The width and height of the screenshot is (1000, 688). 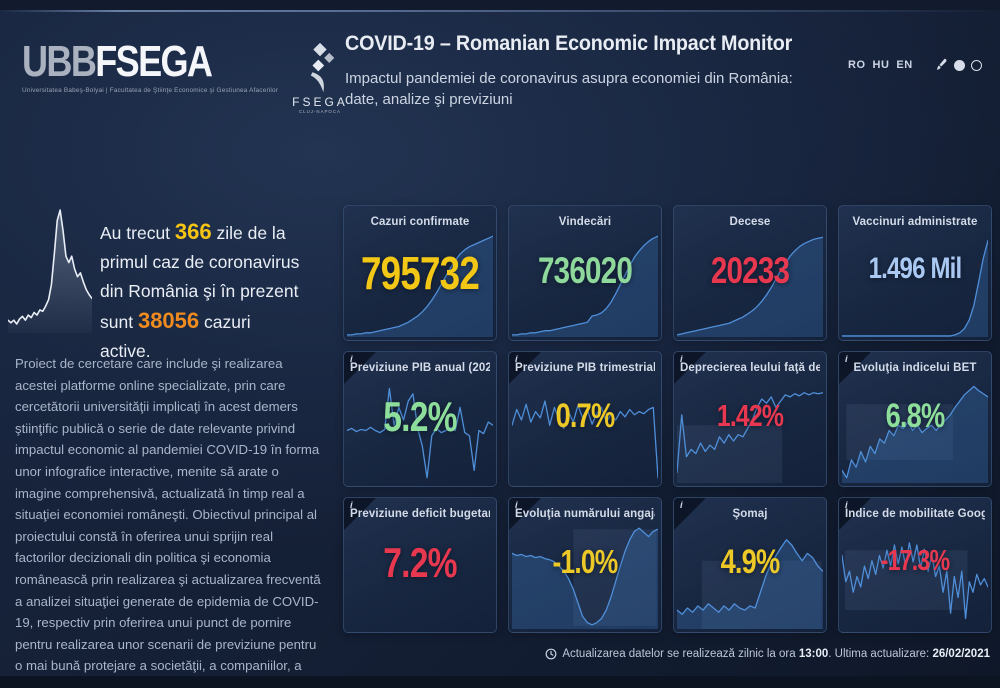 I want to click on fsega-diamond-logo: FSEGA CLUJ-NAPOCA, so click(x=320, y=78).